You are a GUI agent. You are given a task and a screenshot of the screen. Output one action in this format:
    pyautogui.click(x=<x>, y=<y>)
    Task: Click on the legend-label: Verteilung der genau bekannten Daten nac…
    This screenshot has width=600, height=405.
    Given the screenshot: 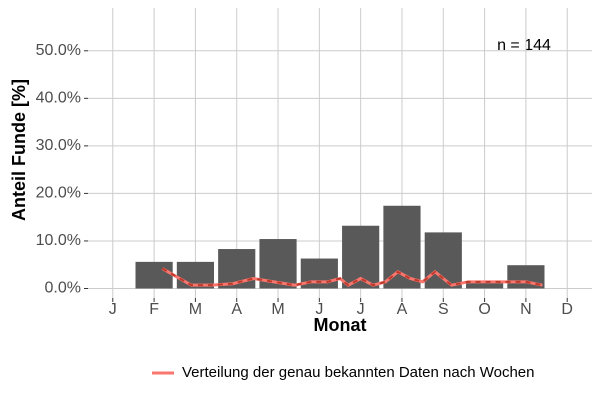 What is the action you would take?
    pyautogui.click(x=358, y=372)
    